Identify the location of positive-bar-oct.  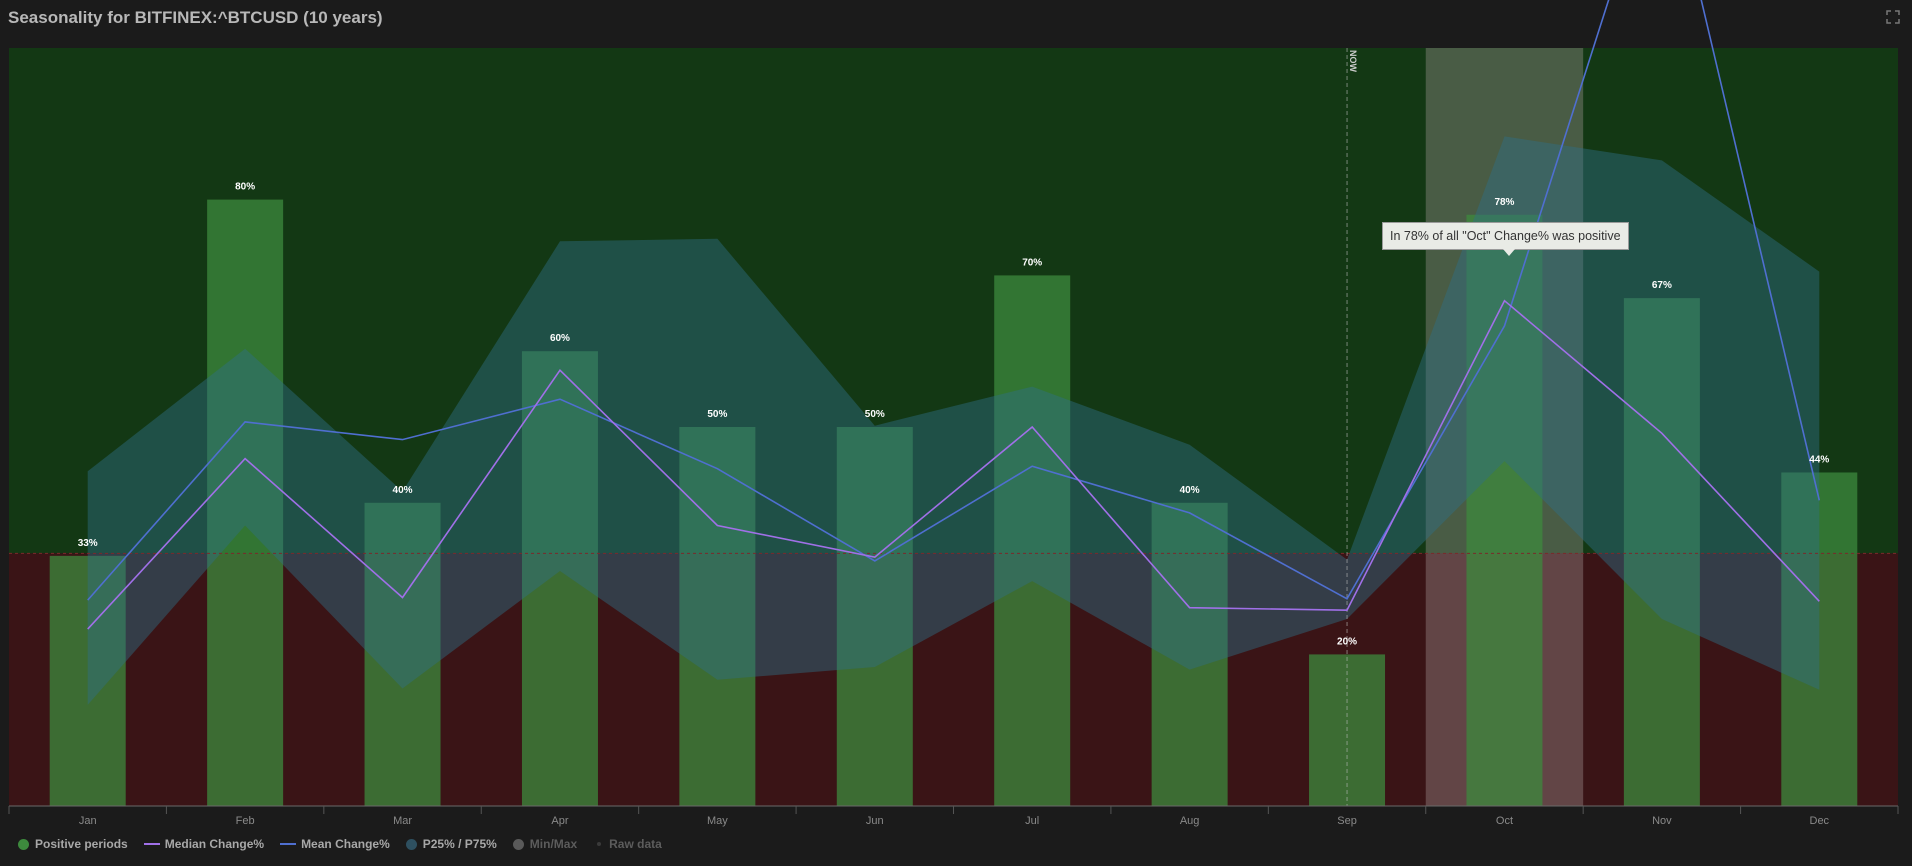
(1504, 510).